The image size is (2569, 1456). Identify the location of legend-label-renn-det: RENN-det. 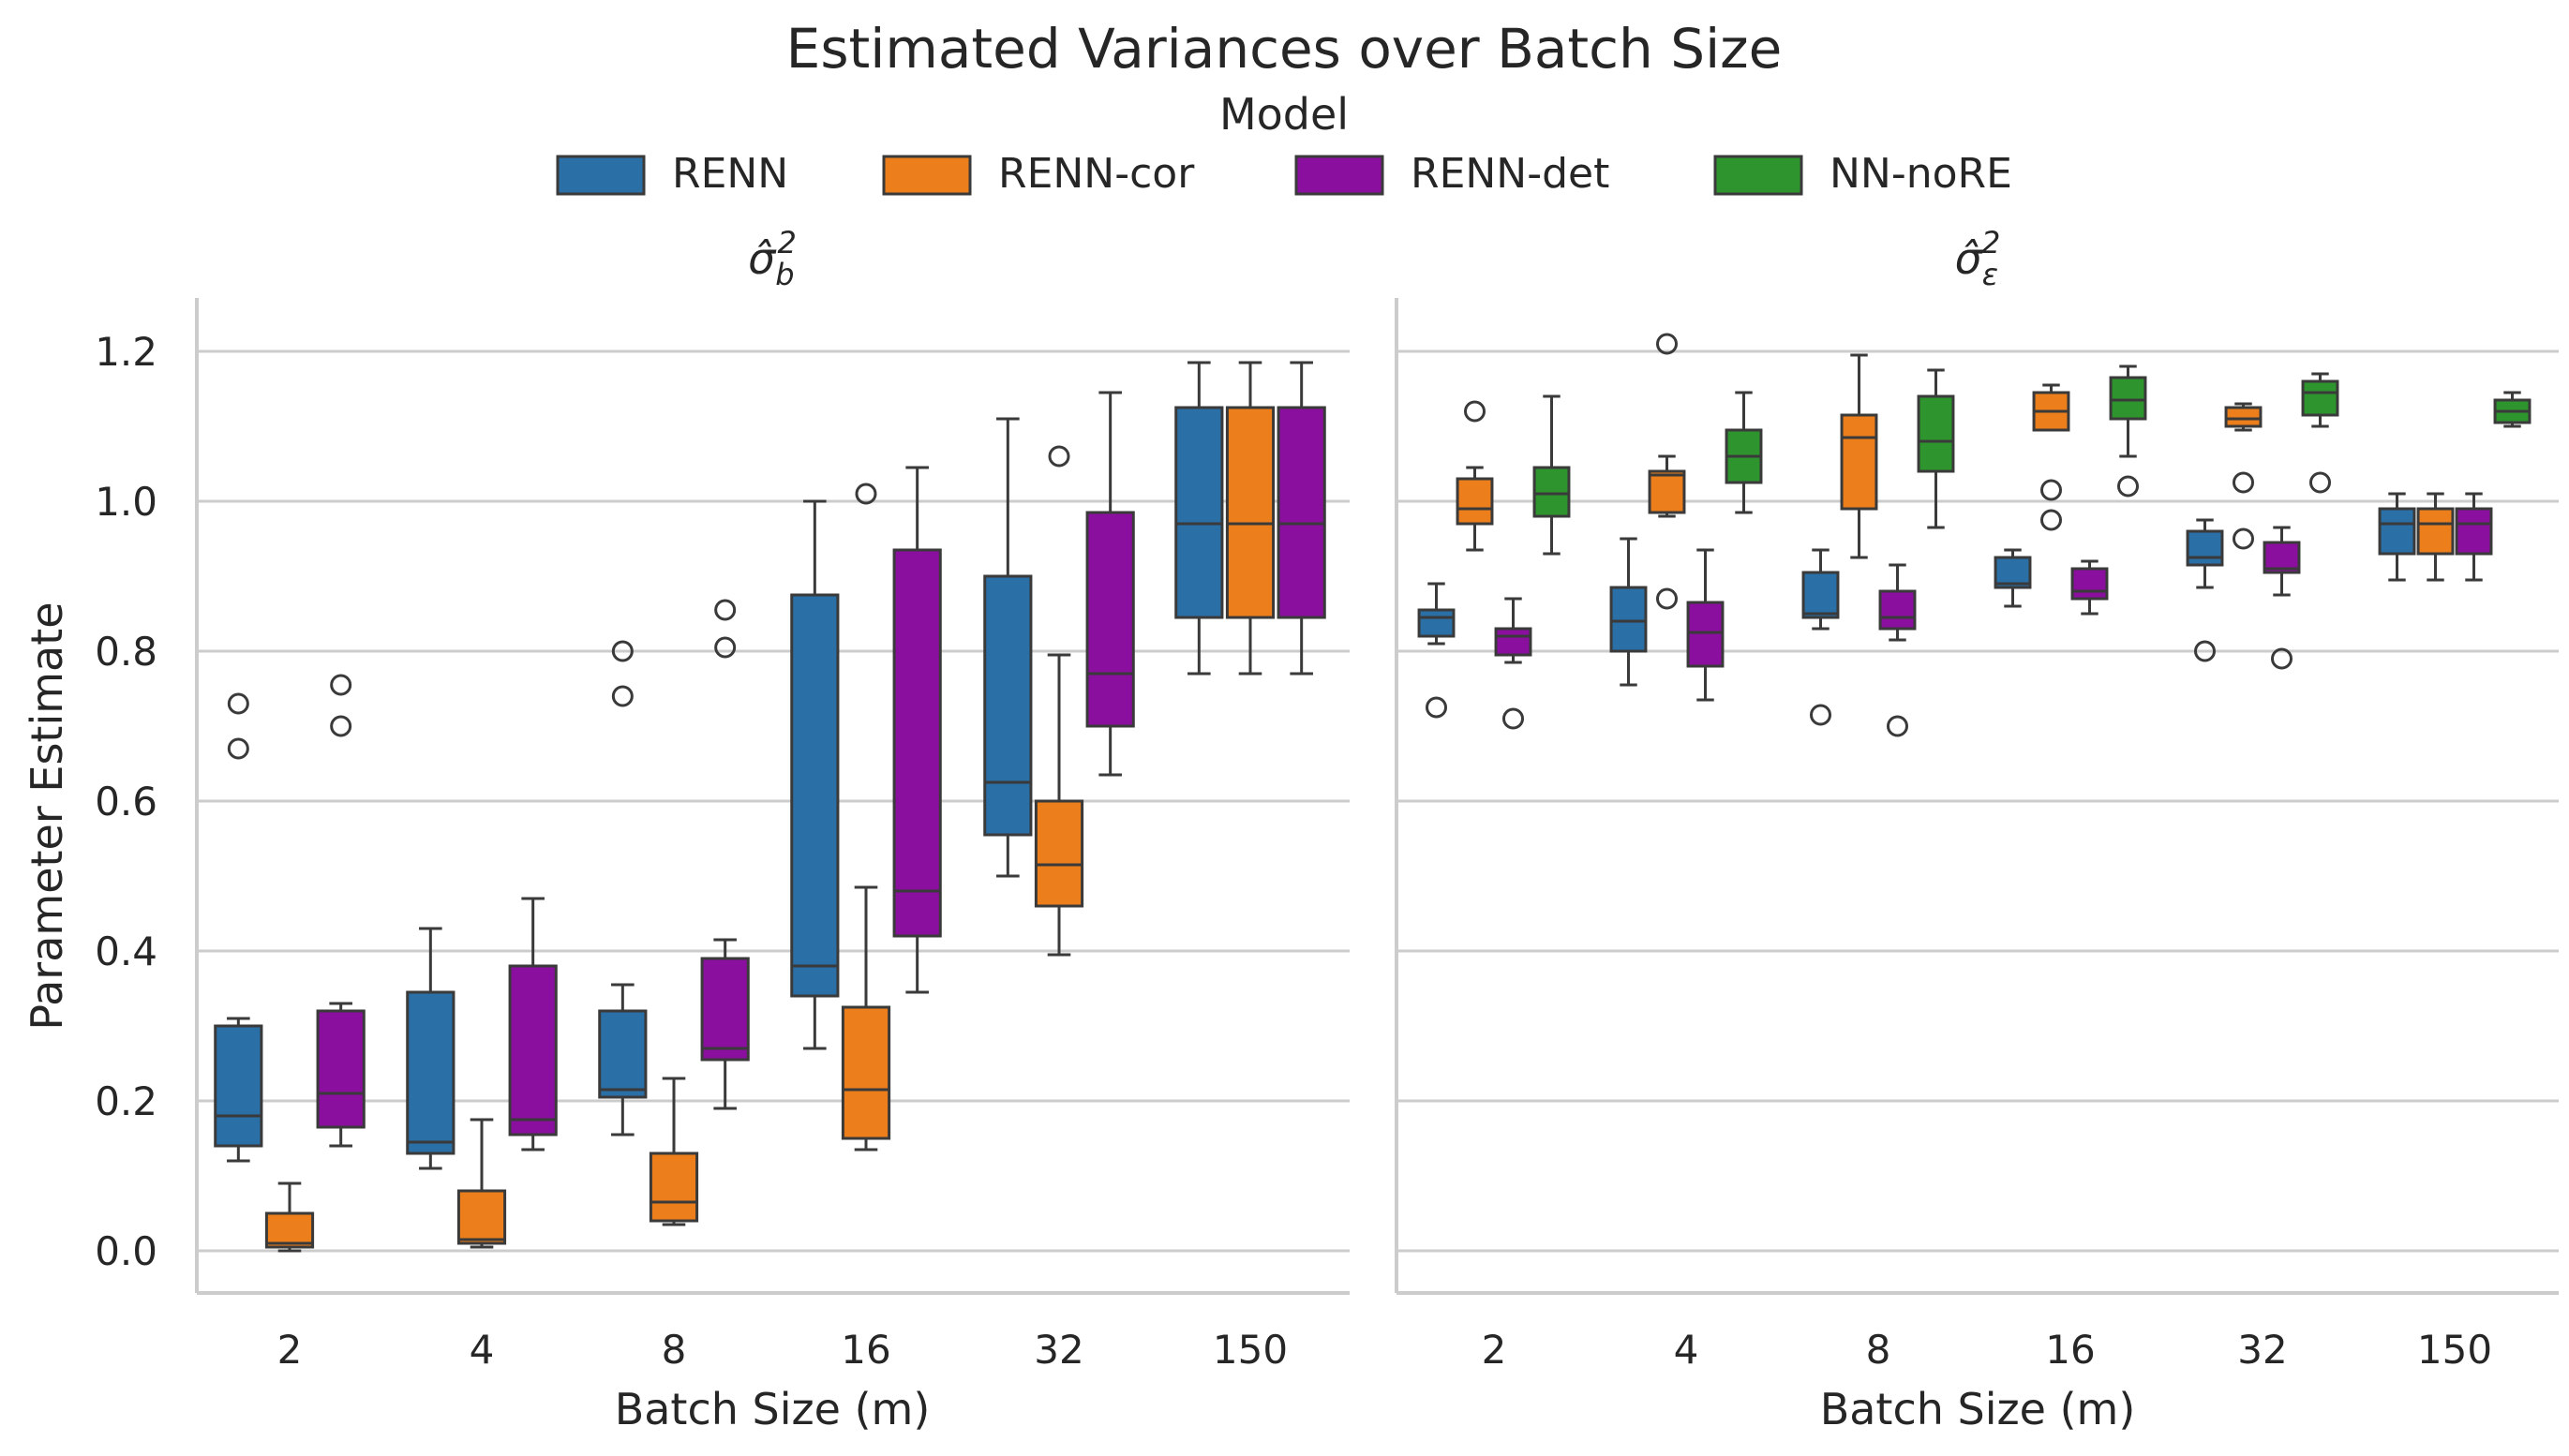
(1510, 174).